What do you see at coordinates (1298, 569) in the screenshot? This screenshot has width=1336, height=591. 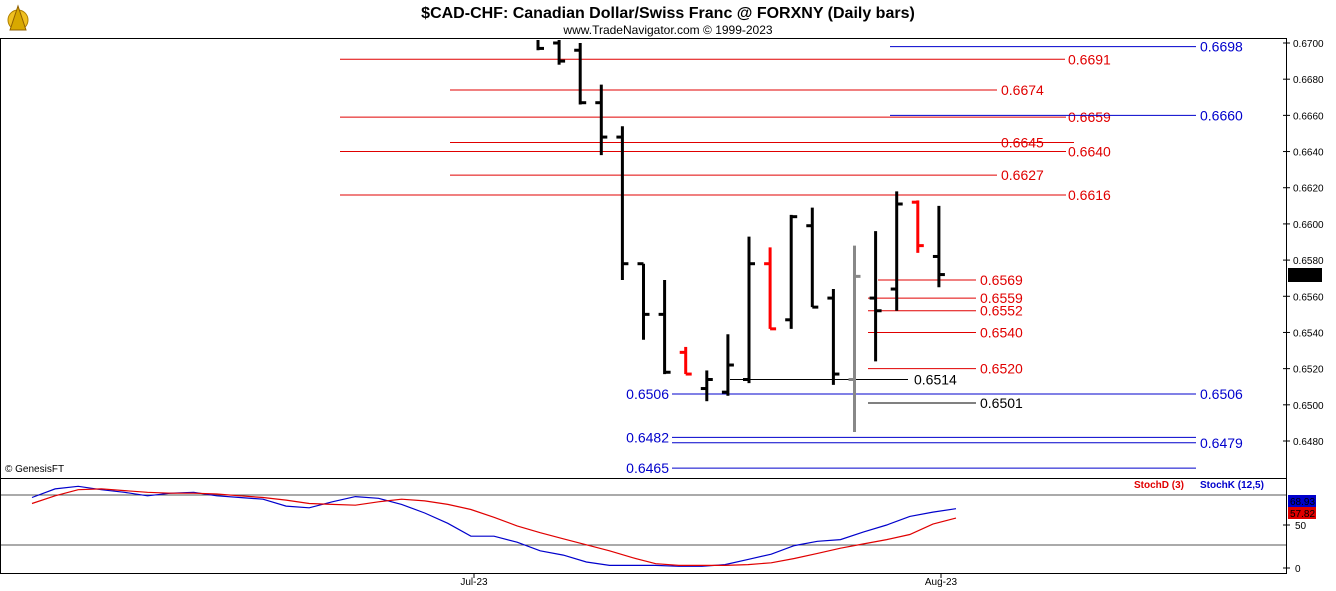 I see `stoch-tick-label: 0` at bounding box center [1298, 569].